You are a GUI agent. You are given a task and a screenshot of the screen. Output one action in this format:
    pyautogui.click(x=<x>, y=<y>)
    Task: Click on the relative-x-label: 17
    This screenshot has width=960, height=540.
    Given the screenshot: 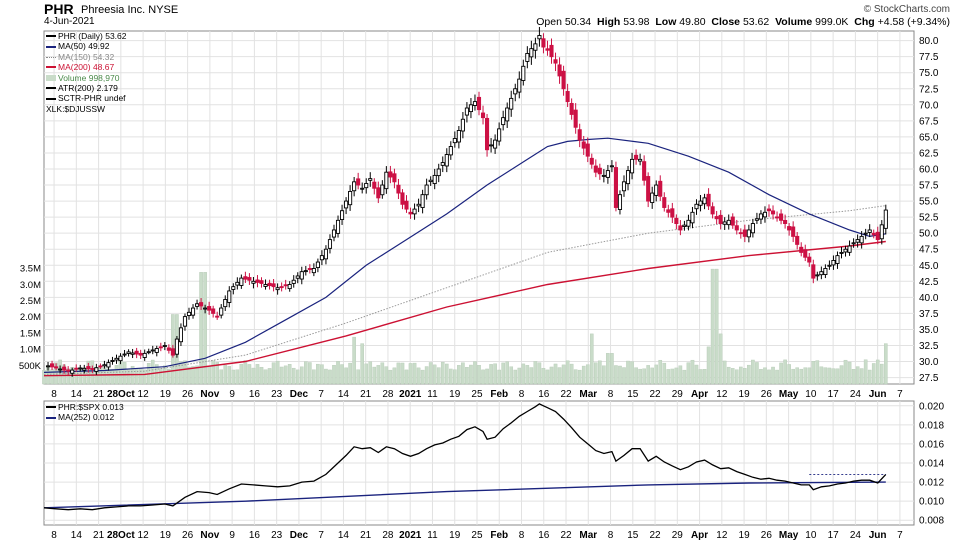 What is the action you would take?
    pyautogui.click(x=834, y=535)
    